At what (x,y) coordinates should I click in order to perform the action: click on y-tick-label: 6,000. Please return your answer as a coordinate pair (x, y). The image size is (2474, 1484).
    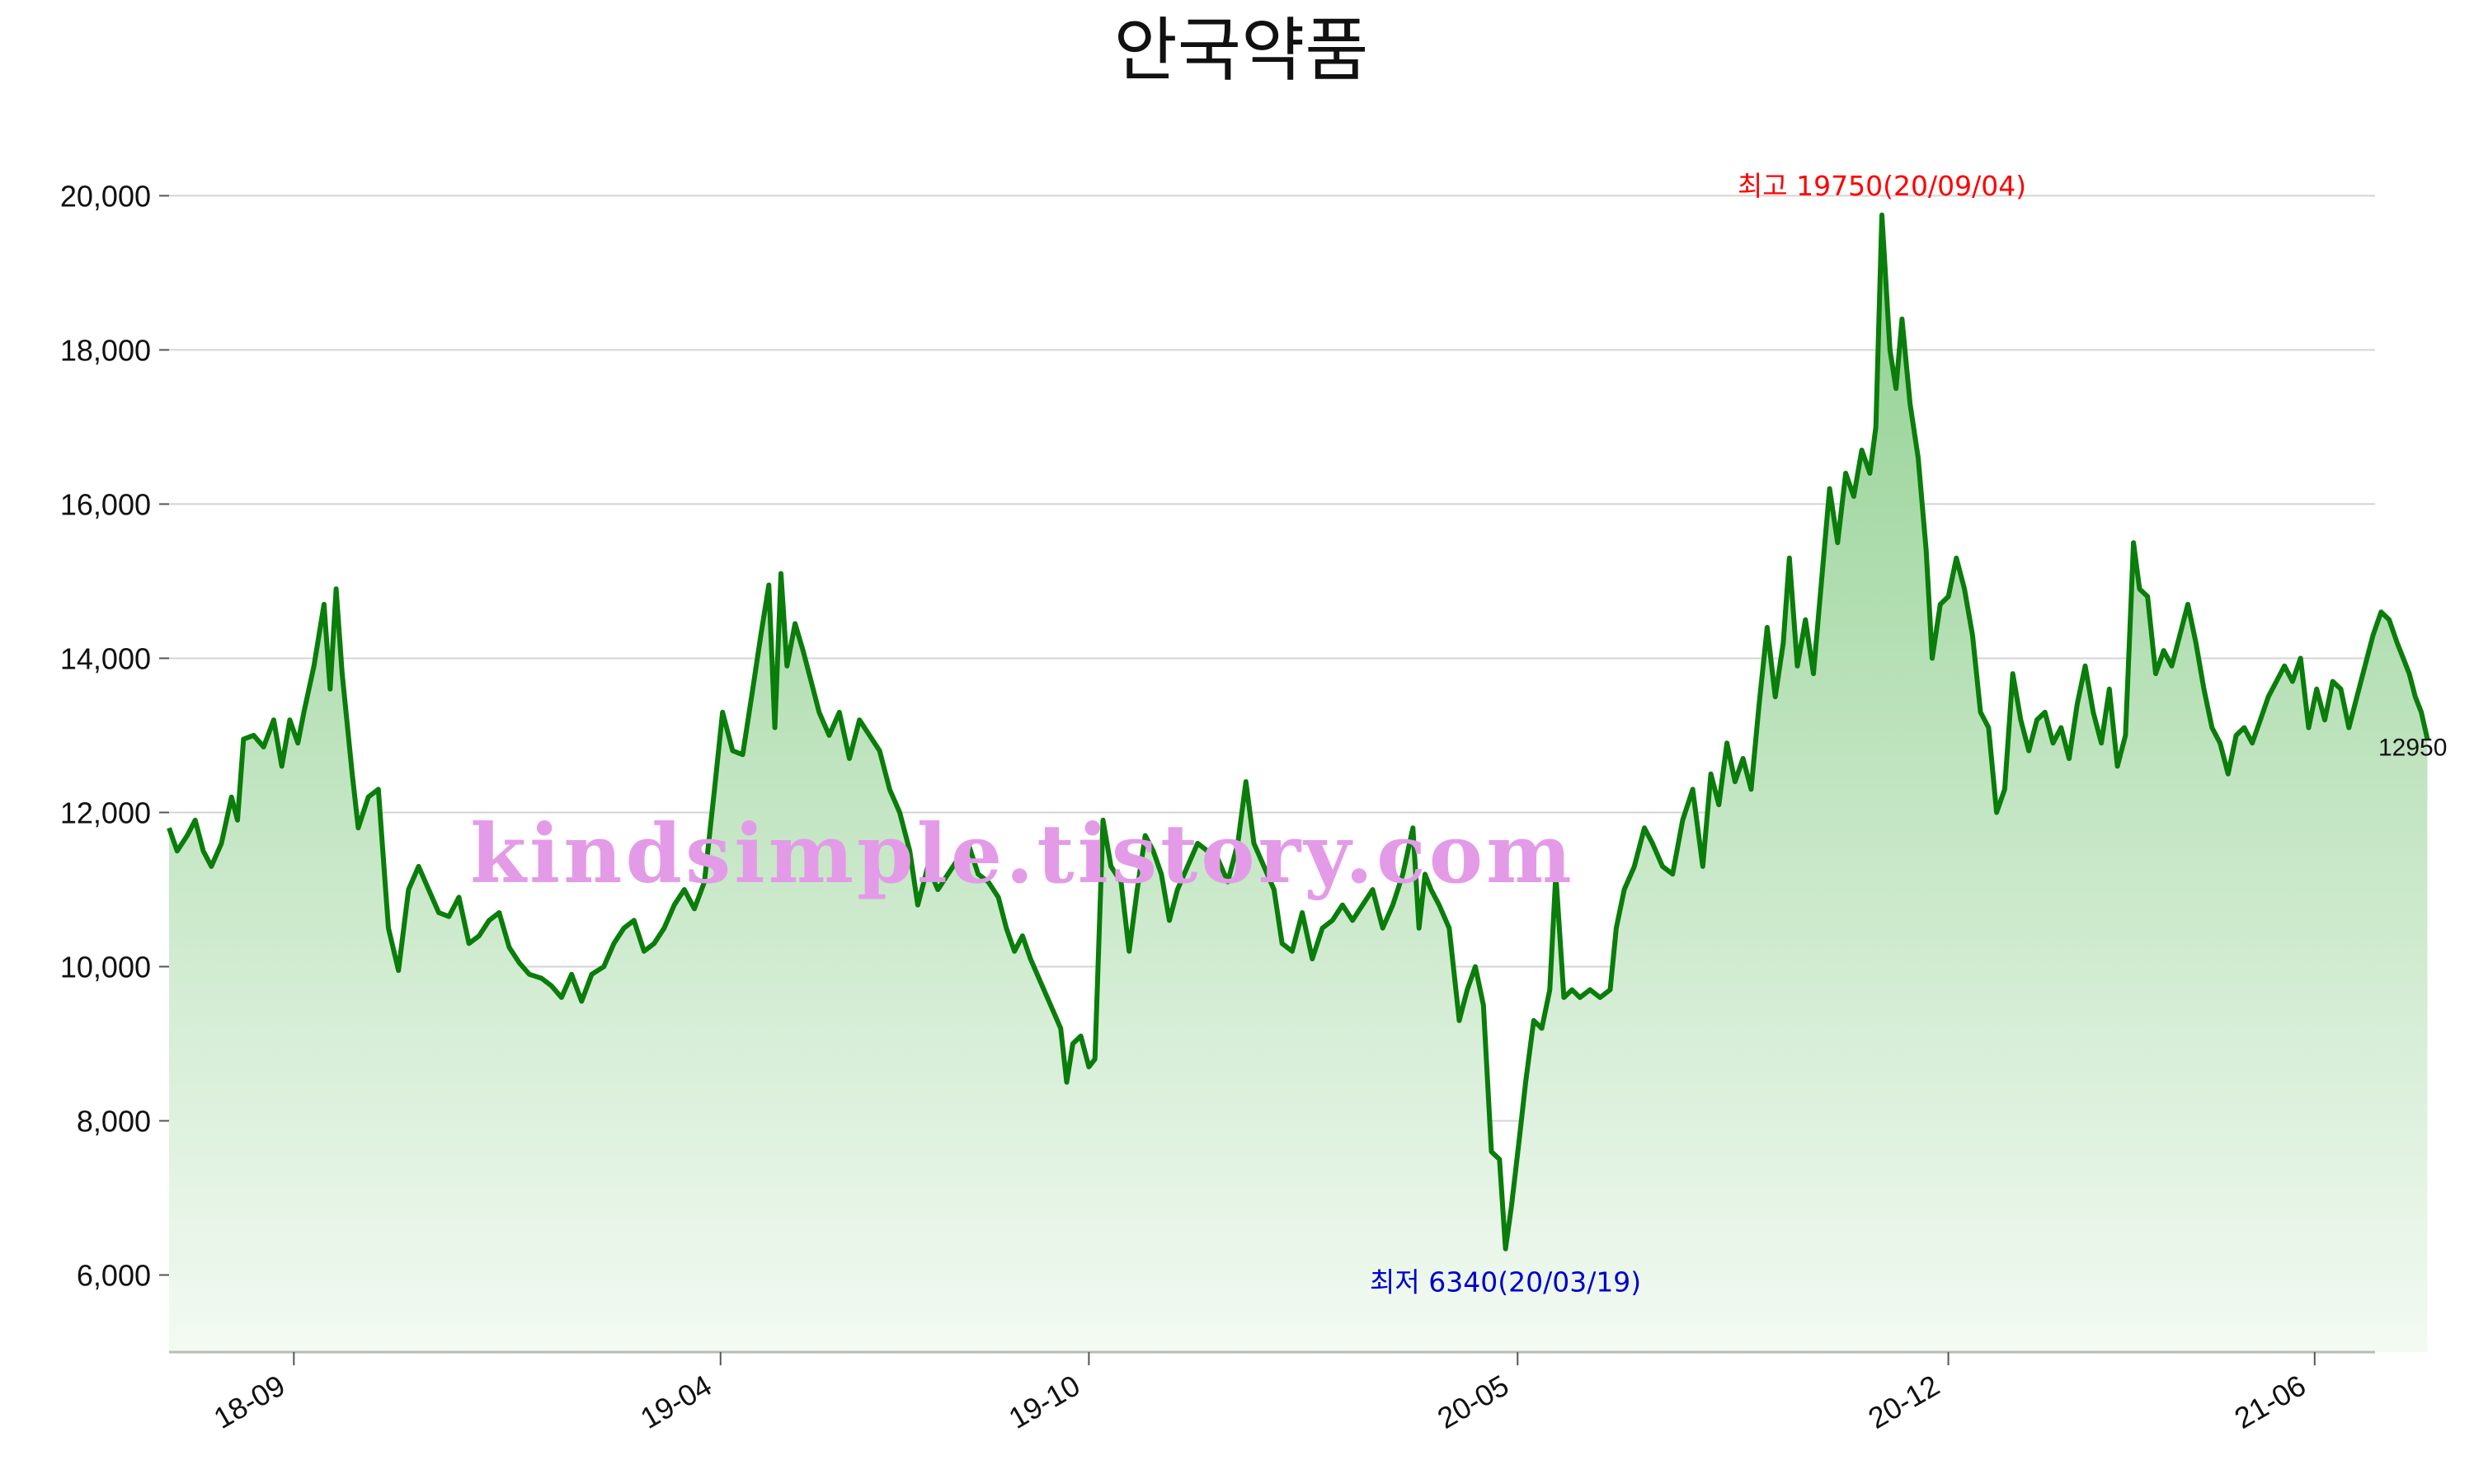
    Looking at the image, I should click on (114, 1275).